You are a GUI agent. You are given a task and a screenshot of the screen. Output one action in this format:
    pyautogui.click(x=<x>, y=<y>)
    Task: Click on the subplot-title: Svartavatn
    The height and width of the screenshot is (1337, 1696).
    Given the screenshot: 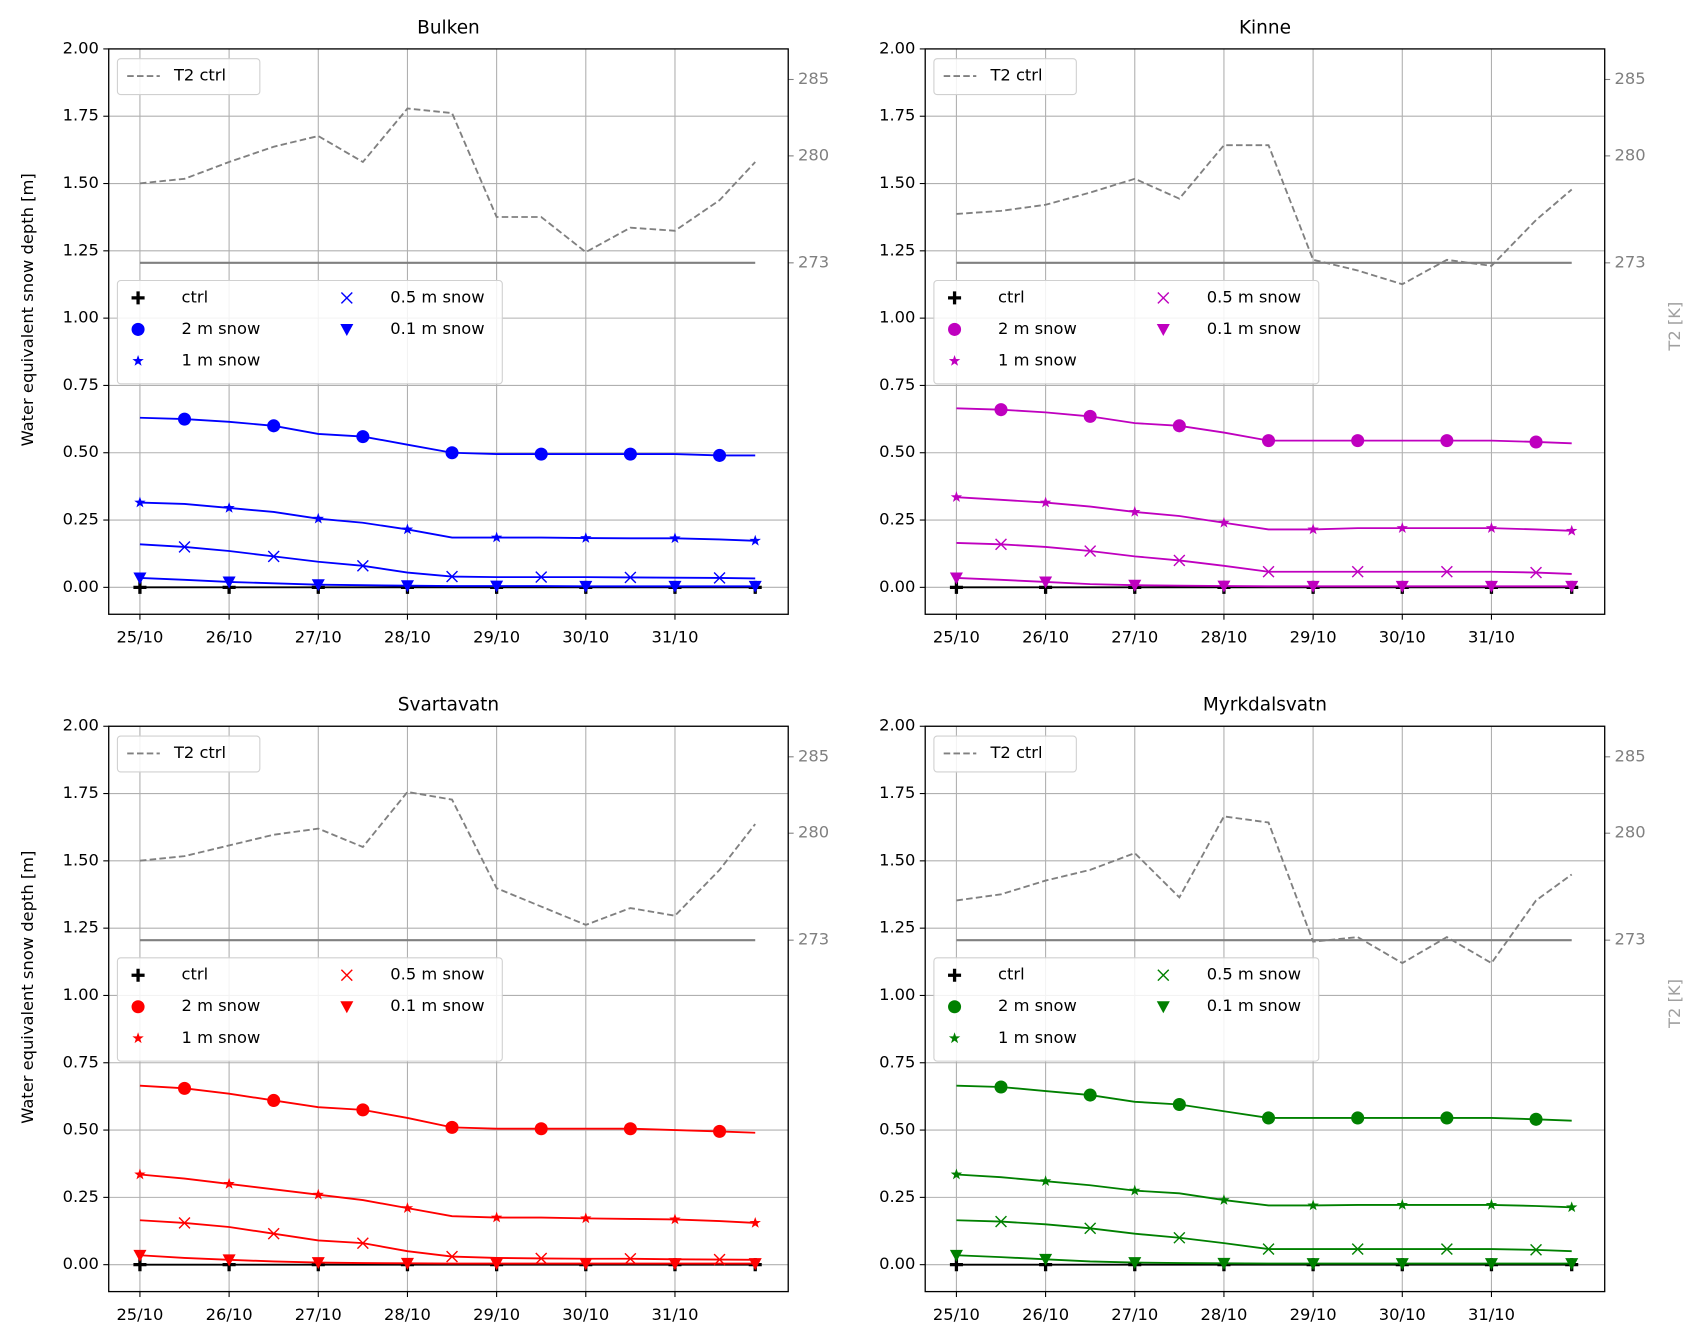 What is the action you would take?
    pyautogui.click(x=448, y=705)
    